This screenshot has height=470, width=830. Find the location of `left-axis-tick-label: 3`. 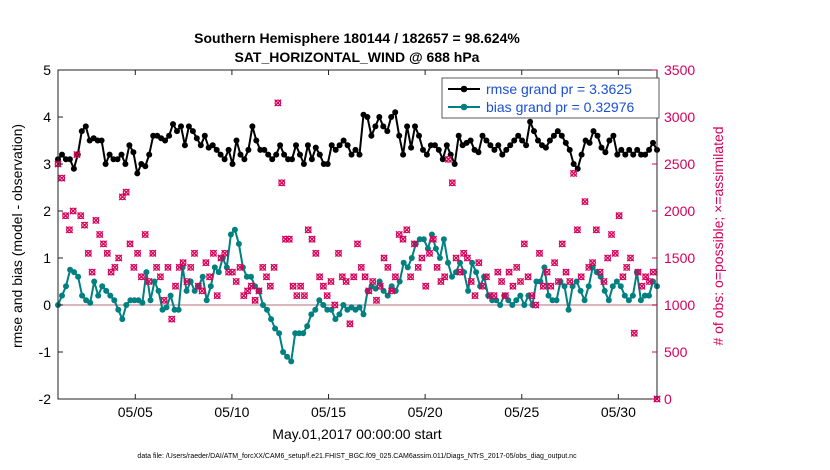

left-axis-tick-label: 3 is located at coordinates (47, 164).